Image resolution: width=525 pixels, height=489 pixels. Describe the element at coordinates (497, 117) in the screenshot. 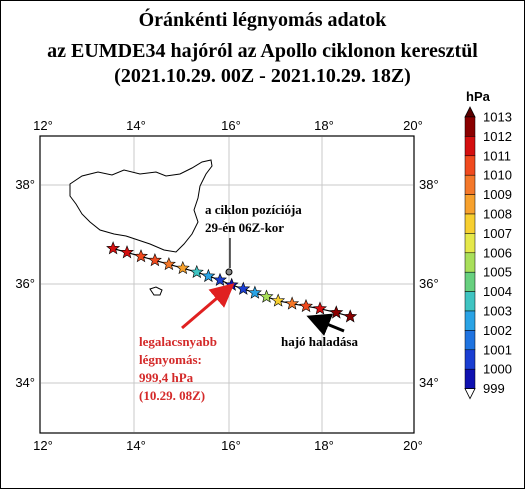

I see `colorbar-level-label: 1013` at that location.